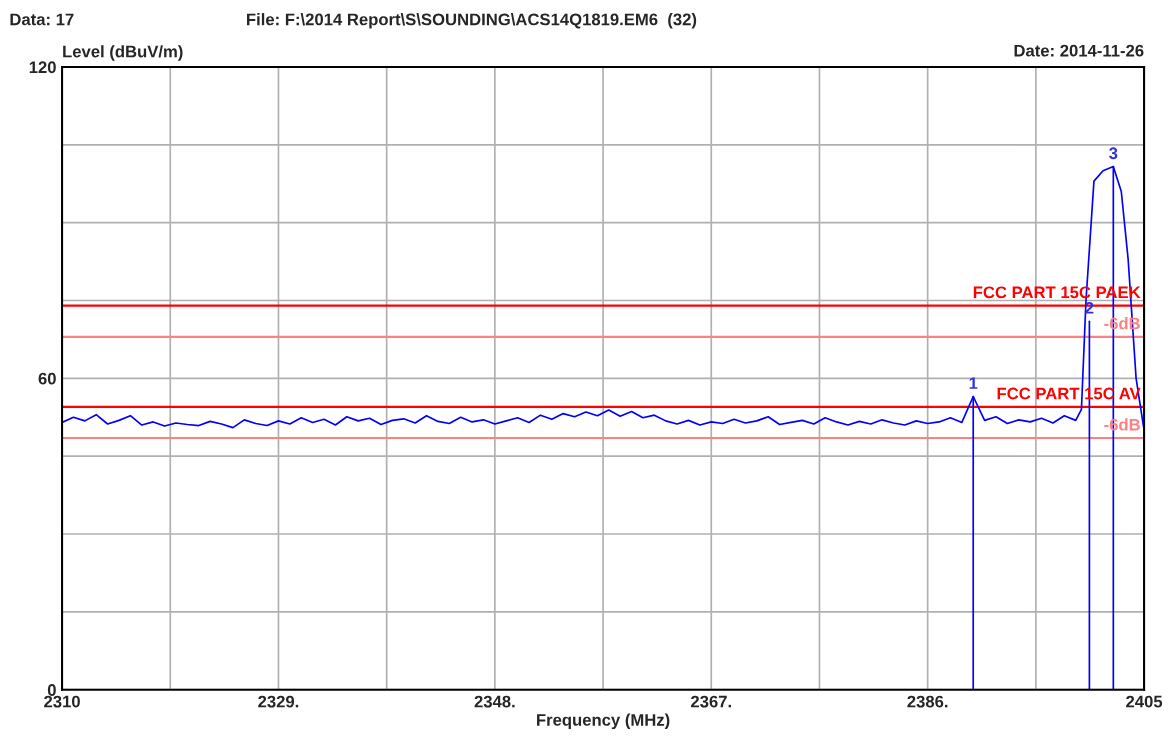 The width and height of the screenshot is (1171, 744). What do you see at coordinates (42, 19) in the screenshot?
I see `text: Data: 17` at bounding box center [42, 19].